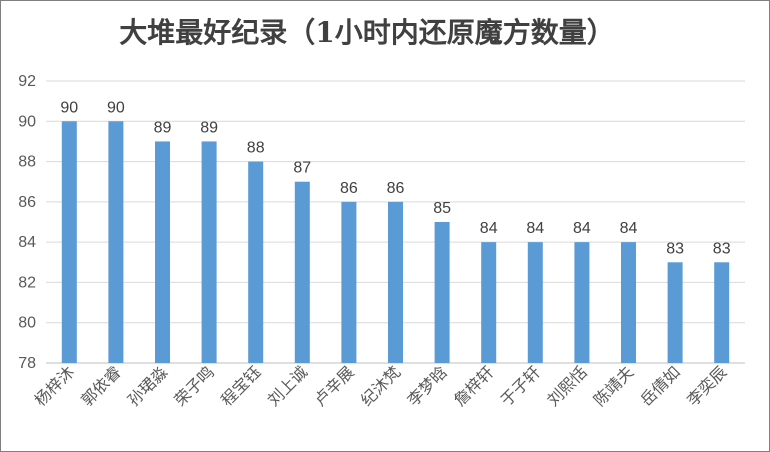  I want to click on x-tick-label: 郭依睿, so click(100, 385).